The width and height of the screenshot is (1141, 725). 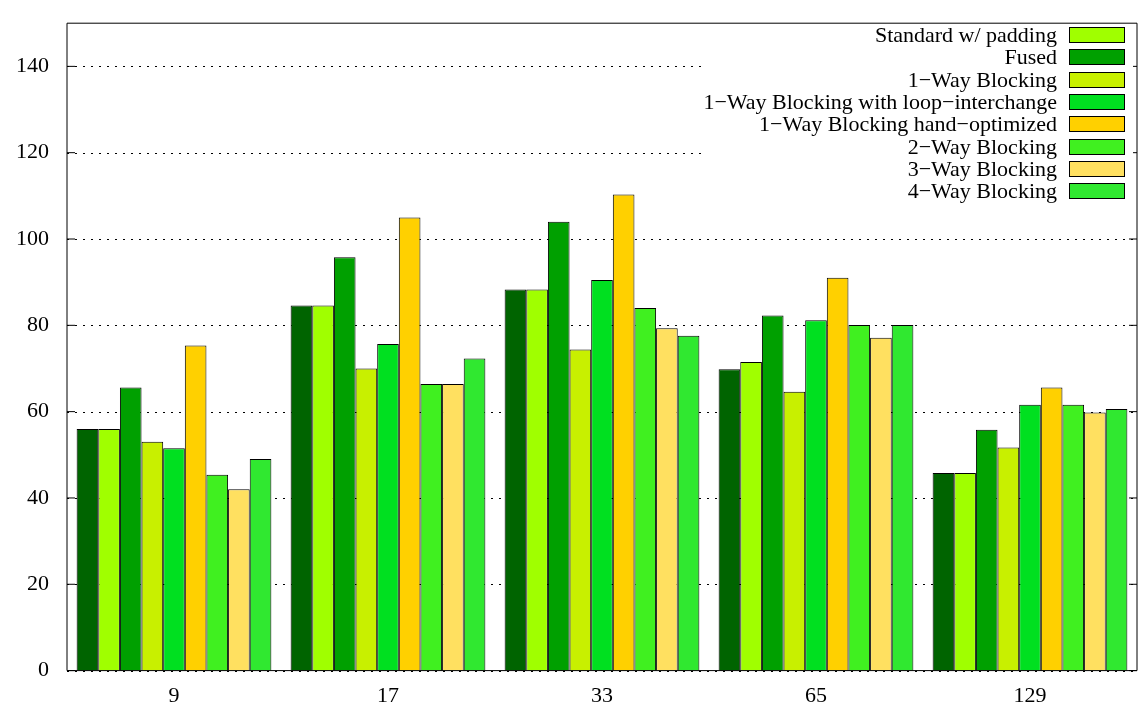 I want to click on x-tick-label: 9, so click(x=174, y=694).